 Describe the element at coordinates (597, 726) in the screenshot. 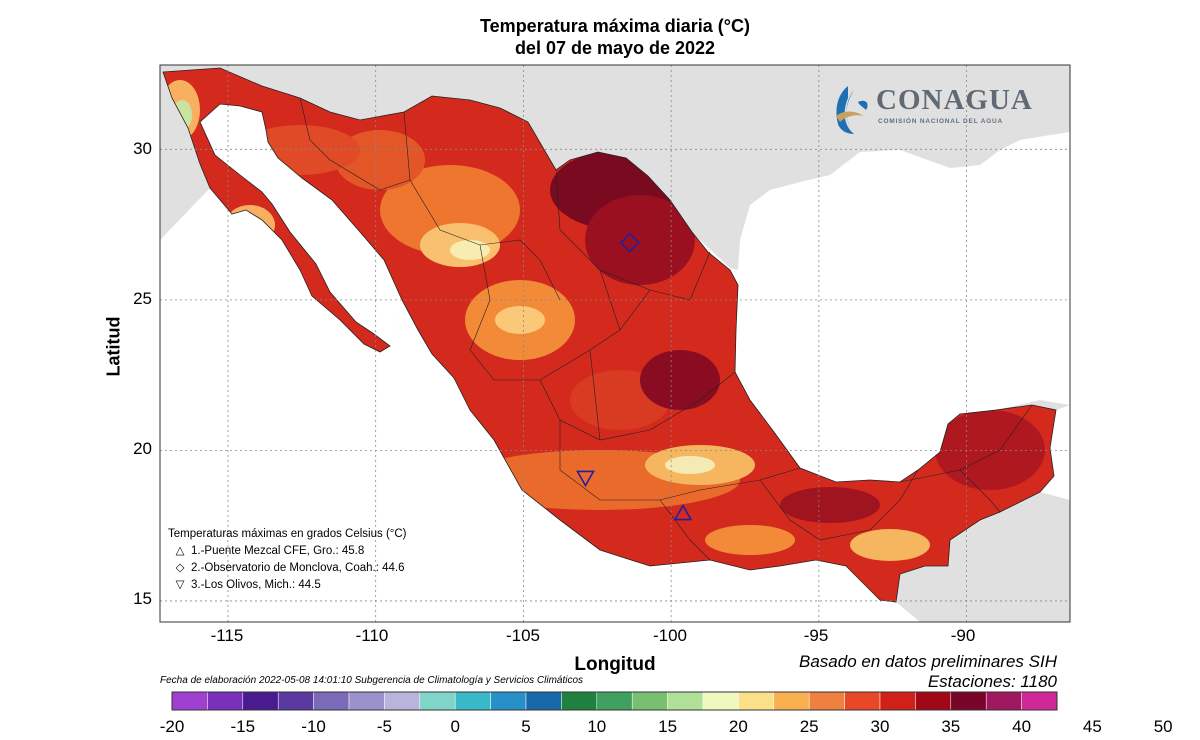

I see `colorbar-label: 10` at that location.